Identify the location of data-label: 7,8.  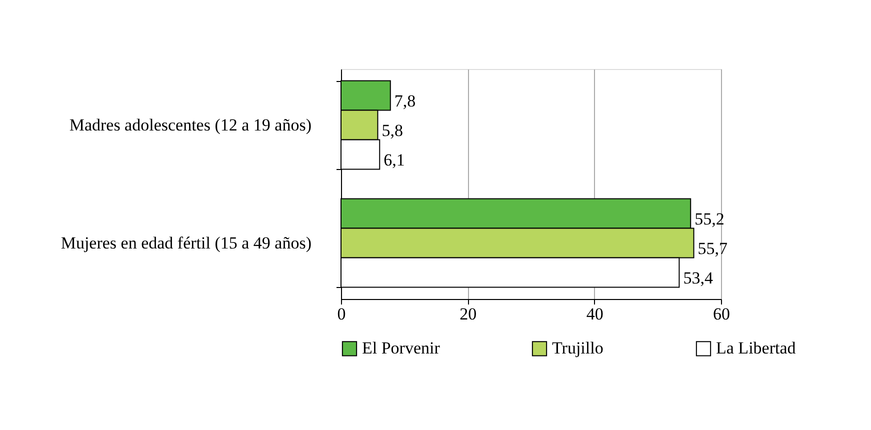
(405, 101).